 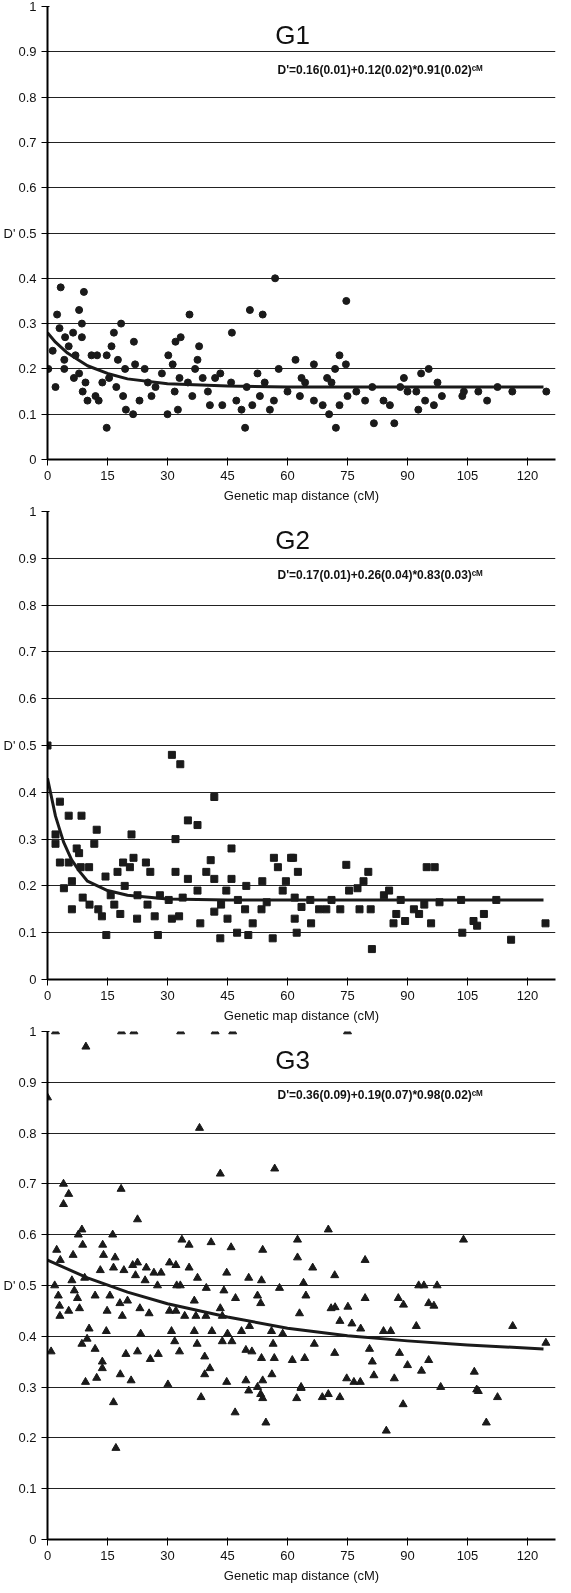 I want to click on annotation: D'=0.17(0.01)+0.26(0.04)*0.83(0.03)ᶜᴹ, so click(x=380, y=574).